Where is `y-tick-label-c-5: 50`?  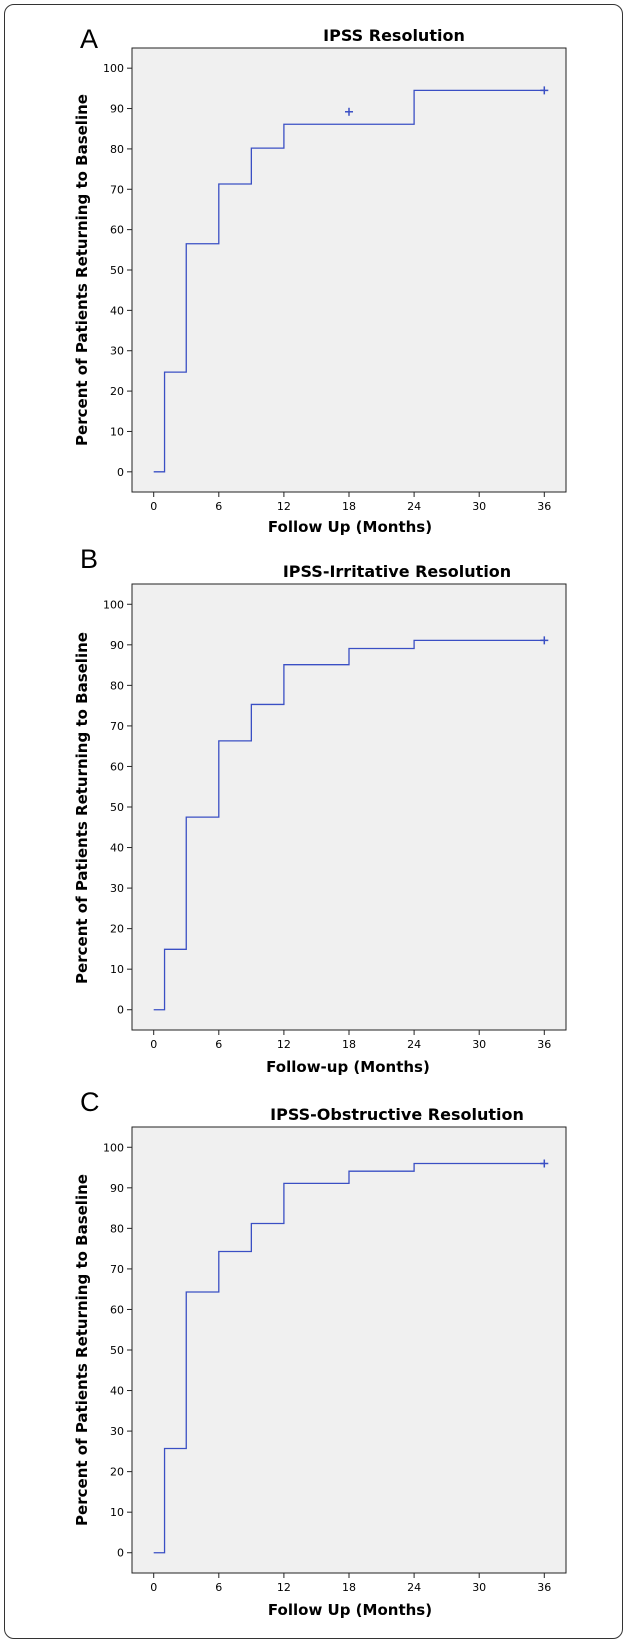
y-tick-label-c-5: 50 is located at coordinates (117, 1350).